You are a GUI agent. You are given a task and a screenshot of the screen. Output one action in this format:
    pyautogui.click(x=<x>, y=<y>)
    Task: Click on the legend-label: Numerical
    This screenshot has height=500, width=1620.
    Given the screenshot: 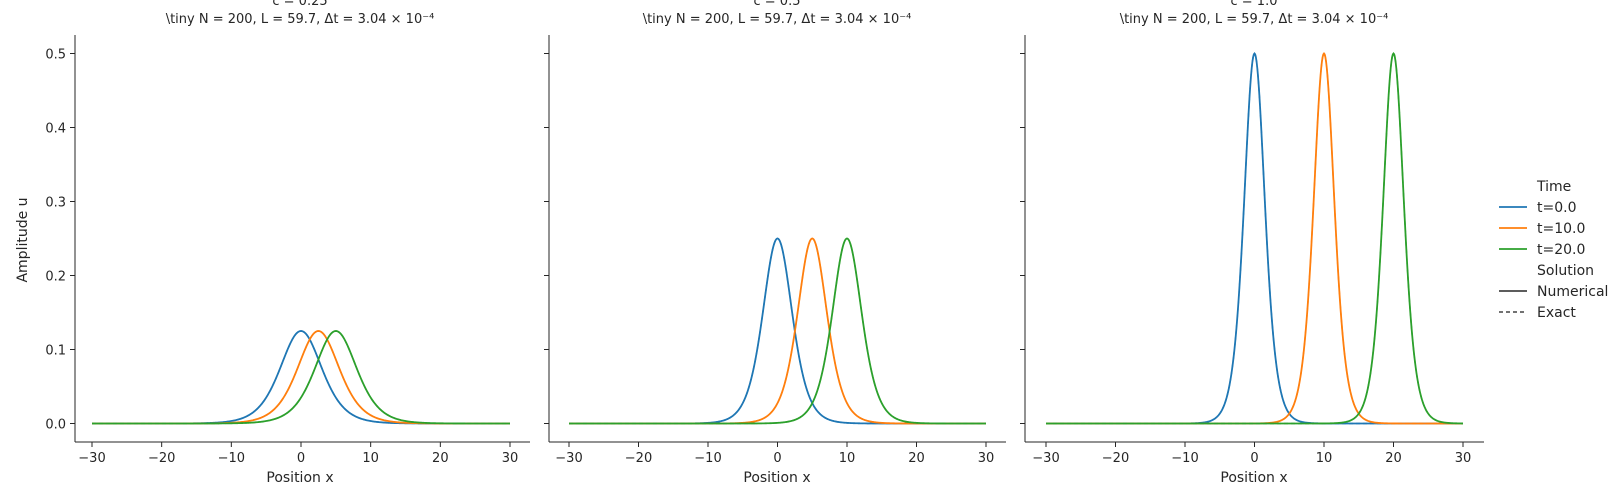 What is the action you would take?
    pyautogui.click(x=1572, y=292)
    